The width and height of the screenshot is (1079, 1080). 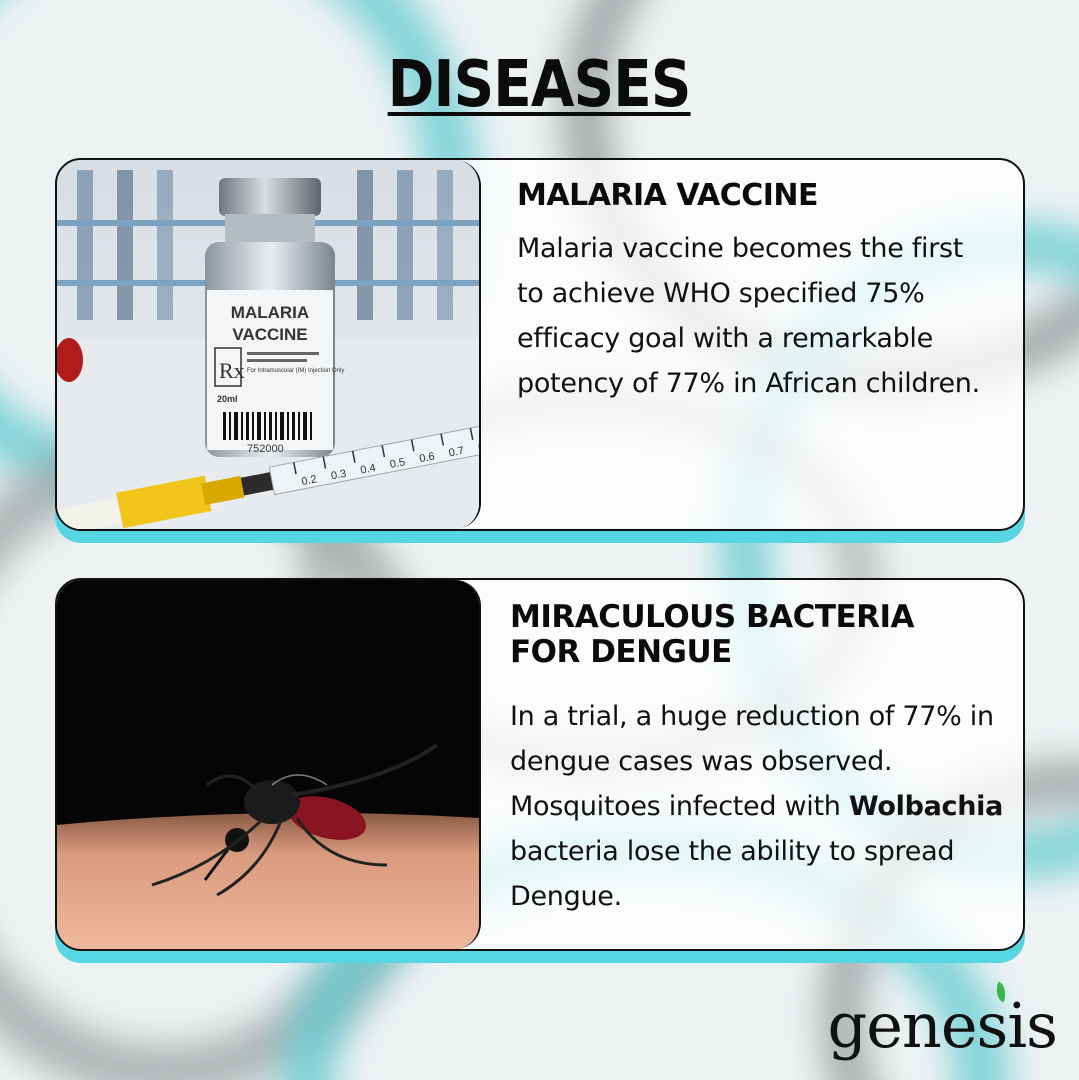 What do you see at coordinates (397, 463) in the screenshot?
I see `syringe-mark-label: 0.5` at bounding box center [397, 463].